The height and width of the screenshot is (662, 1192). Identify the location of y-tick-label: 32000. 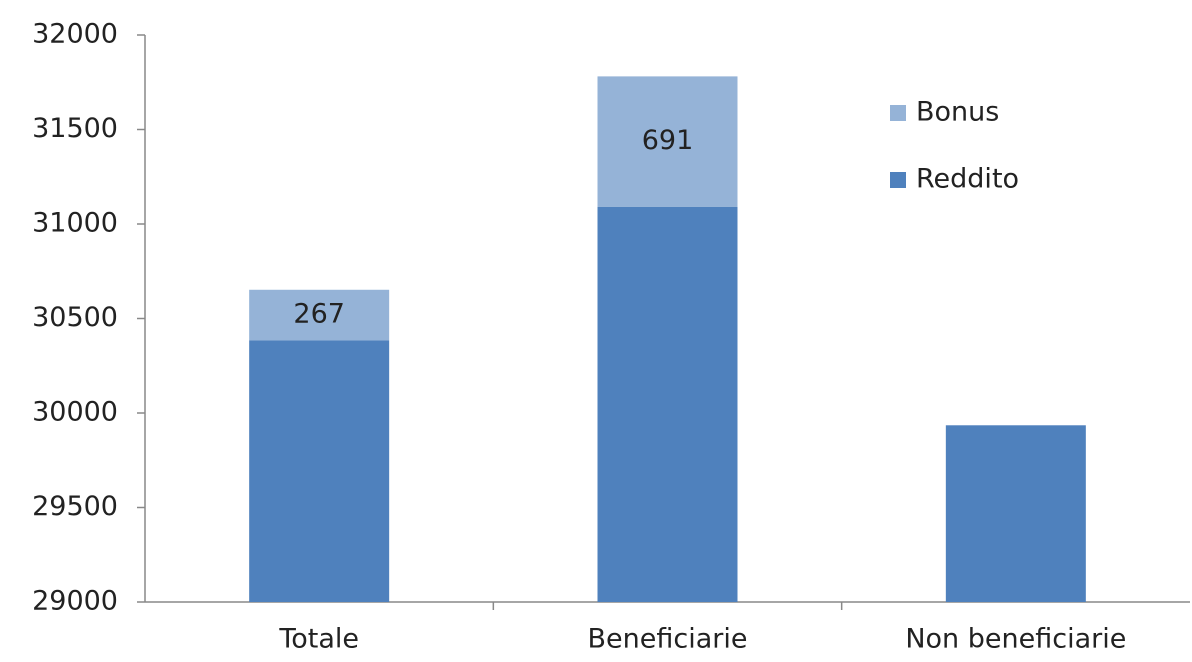
(75, 34).